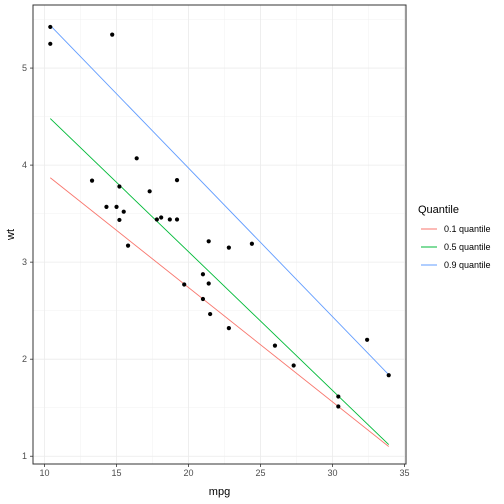  What do you see at coordinates (405, 473) in the screenshot?
I see `x-tick-label: 35` at bounding box center [405, 473].